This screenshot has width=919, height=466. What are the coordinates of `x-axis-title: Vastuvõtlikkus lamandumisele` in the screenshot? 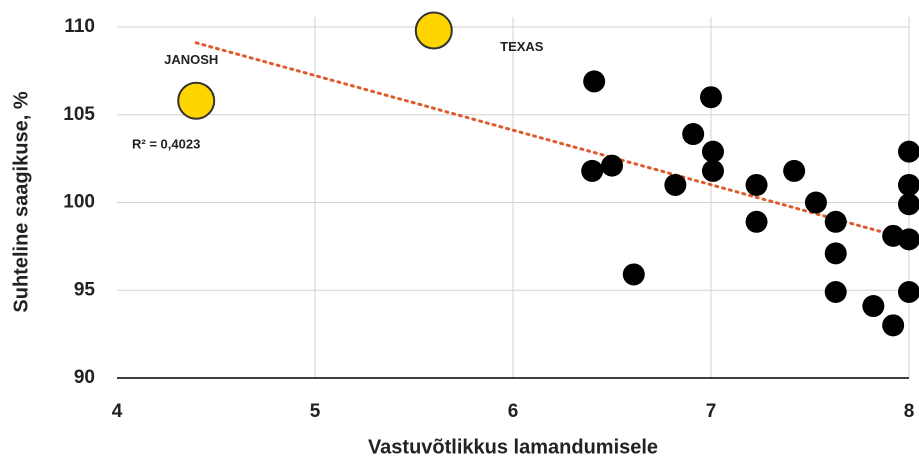 It's located at (513, 447).